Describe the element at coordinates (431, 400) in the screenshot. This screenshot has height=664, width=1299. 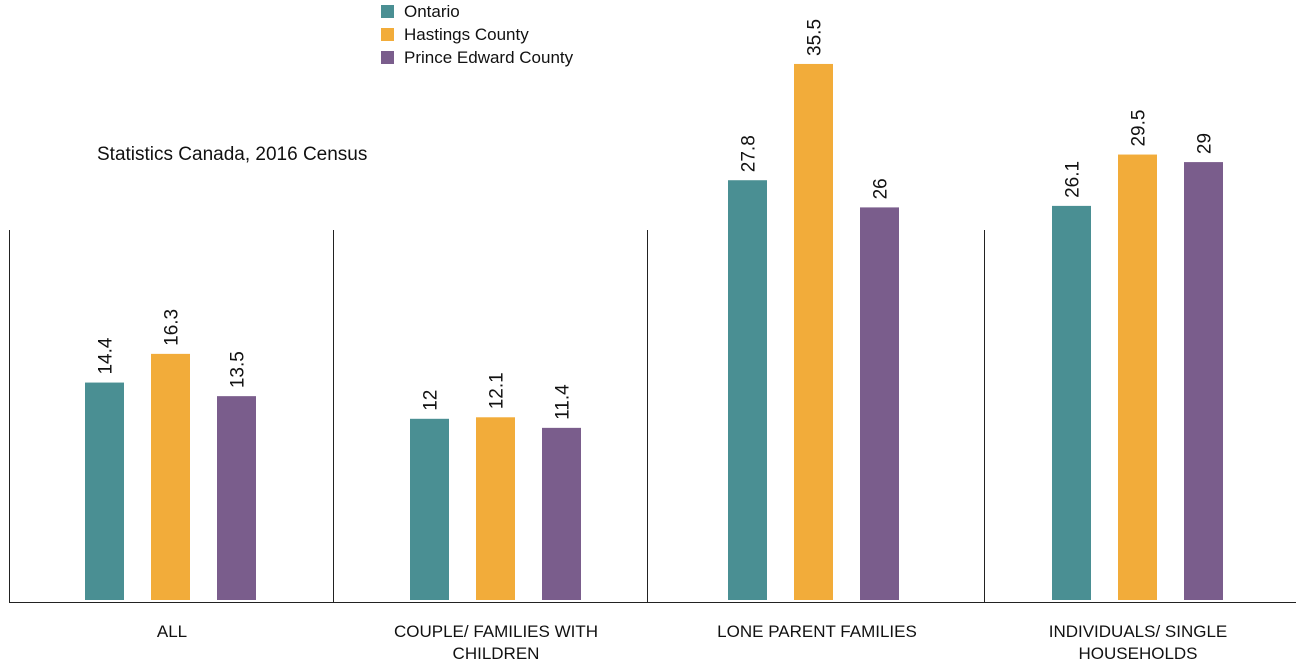
I see `value-label-1-0: 12` at that location.